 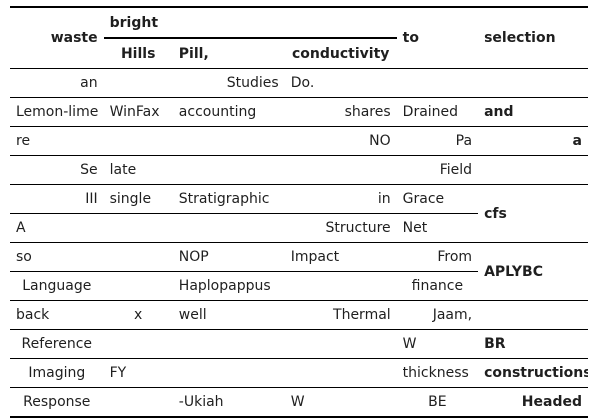 What do you see at coordinates (533, 344) in the screenshot?
I see `table-cell: BR` at bounding box center [533, 344].